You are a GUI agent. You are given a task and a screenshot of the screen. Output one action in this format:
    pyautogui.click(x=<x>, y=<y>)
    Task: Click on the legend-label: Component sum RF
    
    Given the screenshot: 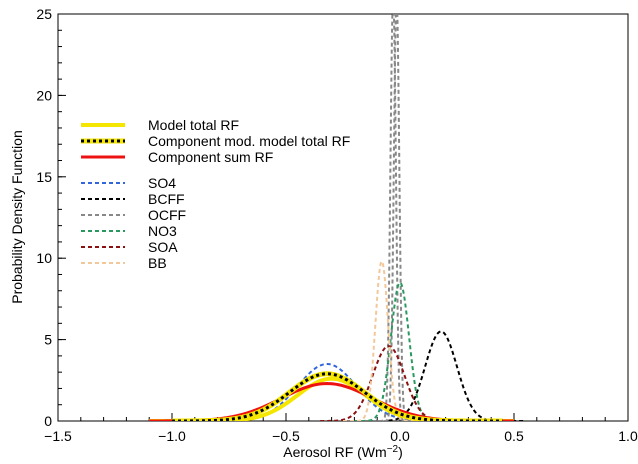 What is the action you would take?
    pyautogui.click(x=210, y=157)
    